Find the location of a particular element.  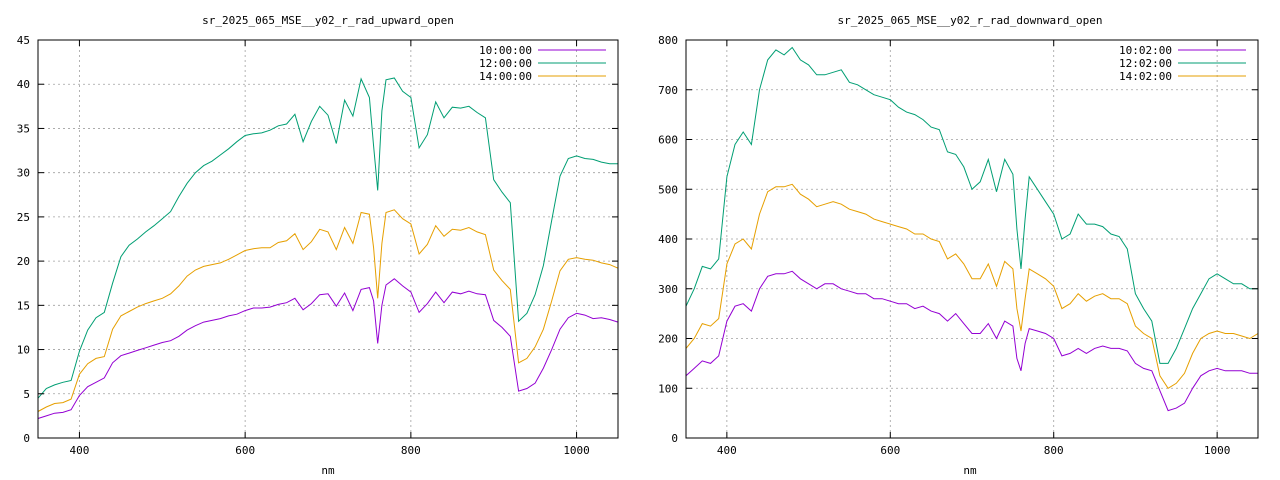

y-tick-label: 35 is located at coordinates (23, 128).